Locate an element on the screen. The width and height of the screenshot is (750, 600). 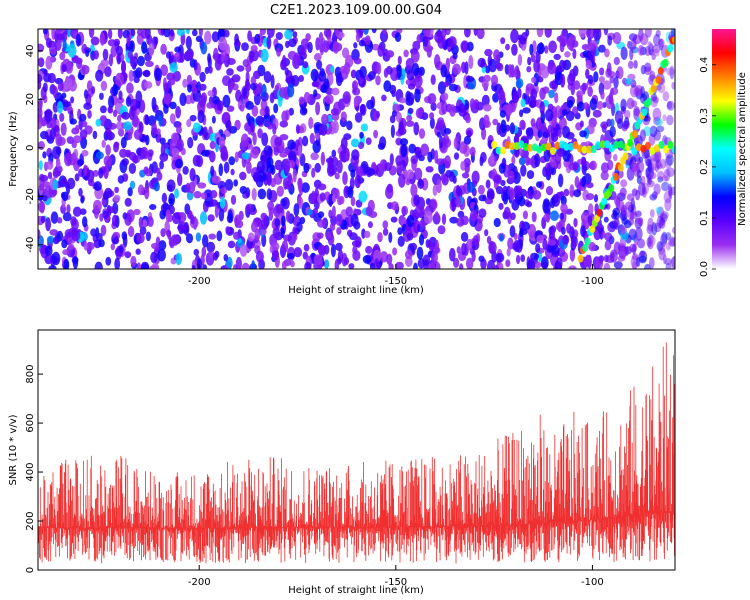
spectrogram-ytick-label: 40 is located at coordinates (30, 50).